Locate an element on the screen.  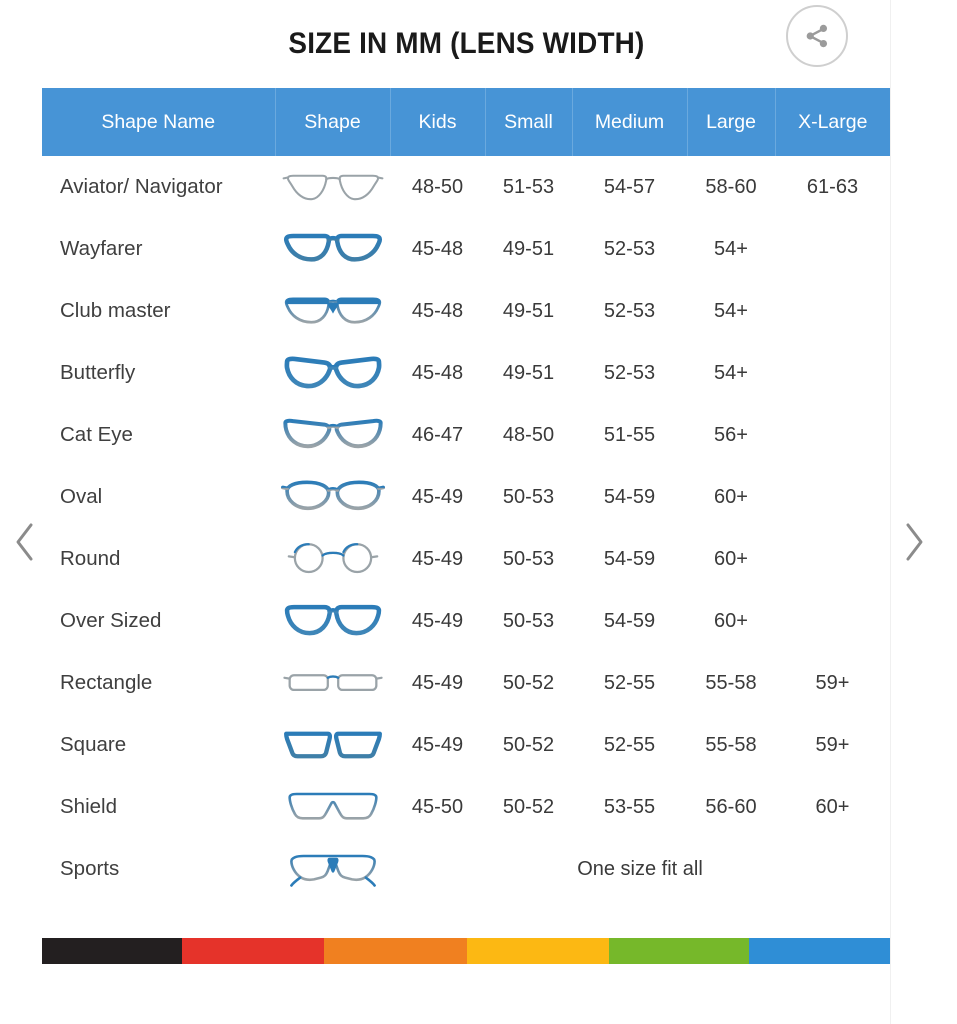
next-slide-button is located at coordinates (914, 544).